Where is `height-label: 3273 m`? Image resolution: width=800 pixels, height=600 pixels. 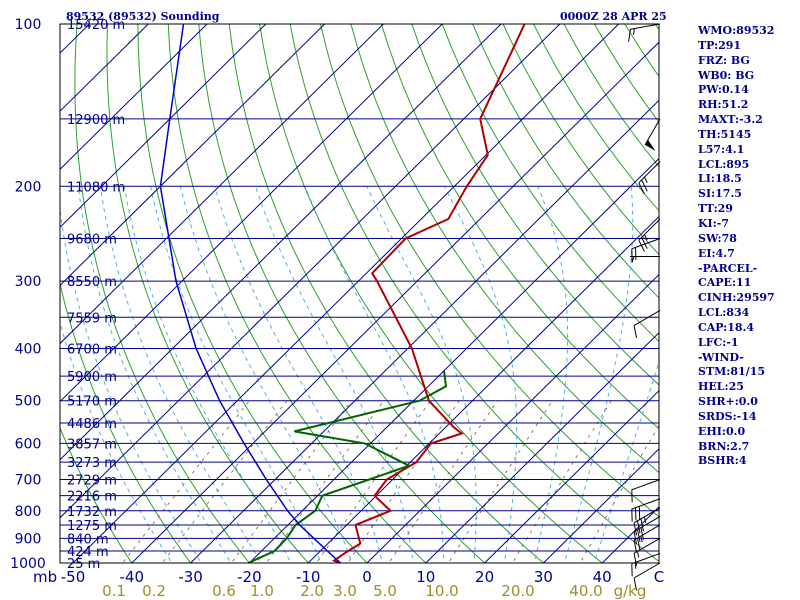
height-label: 3273 m is located at coordinates (92, 463).